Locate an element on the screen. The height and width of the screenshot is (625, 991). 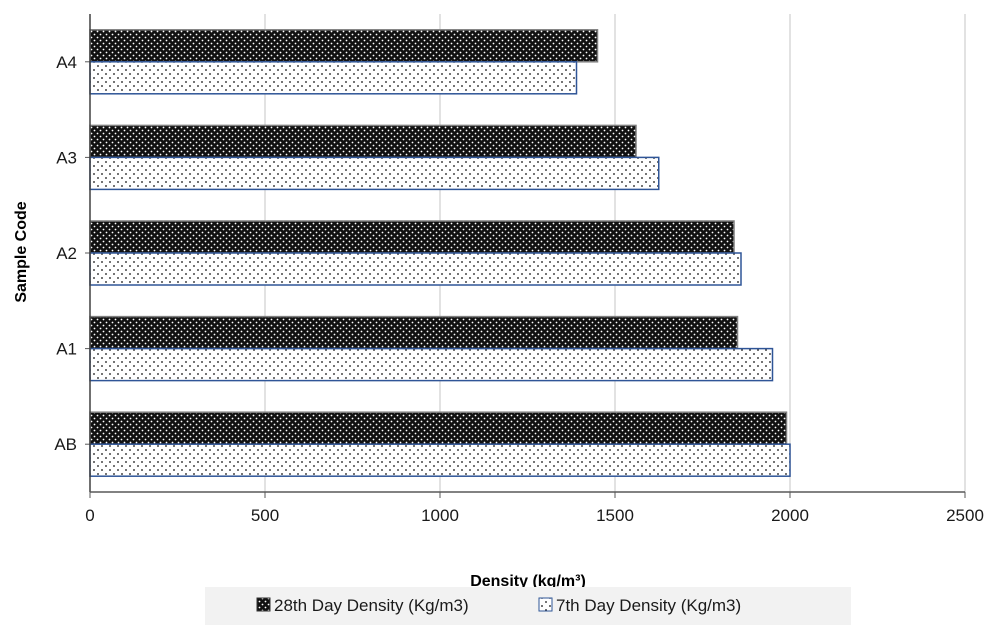
legend-swatch-28th-day is located at coordinates (263, 604).